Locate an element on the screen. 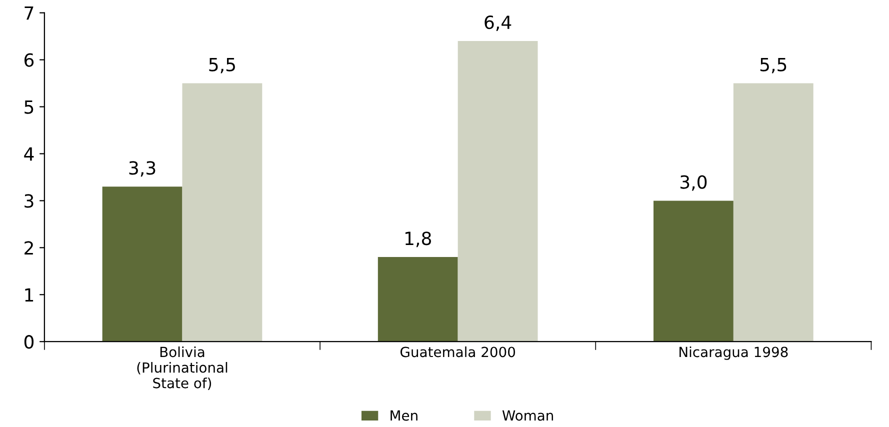 This screenshot has height=427, width=889. y-tick-label: 4 is located at coordinates (29, 154).